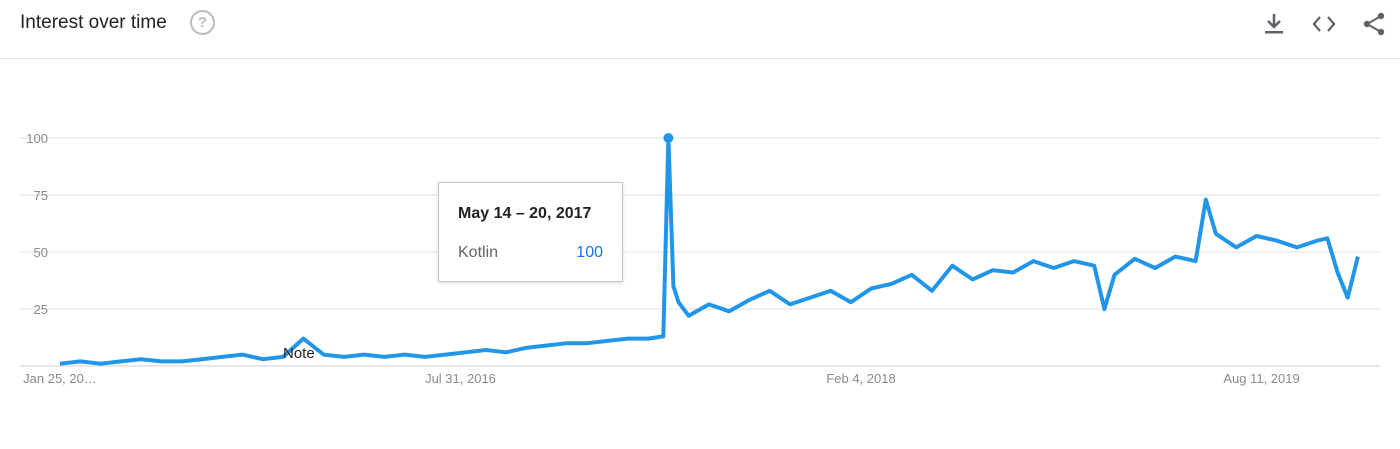 The width and height of the screenshot is (1400, 449). I want to click on y-tick-label: 50, so click(41, 252).